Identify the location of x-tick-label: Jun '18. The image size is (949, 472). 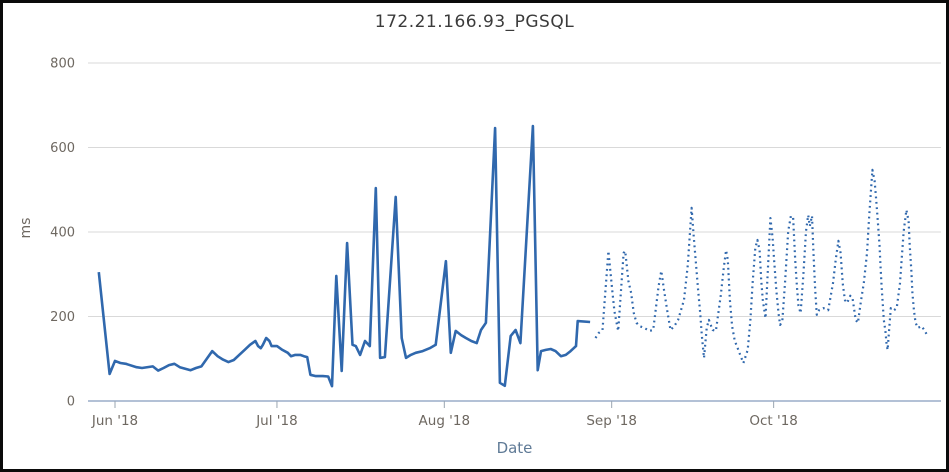
(114, 421).